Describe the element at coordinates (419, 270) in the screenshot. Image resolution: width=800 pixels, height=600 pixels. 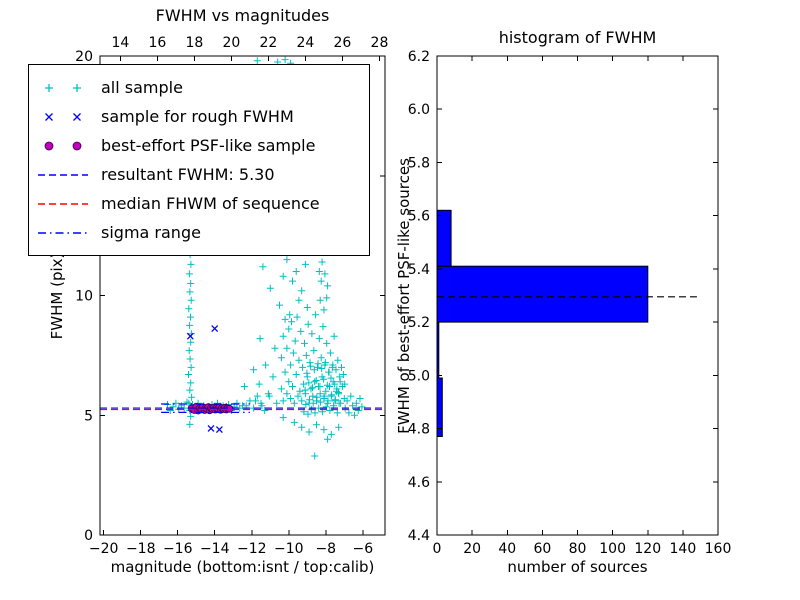
I see `svg-text: 5.4` at that location.